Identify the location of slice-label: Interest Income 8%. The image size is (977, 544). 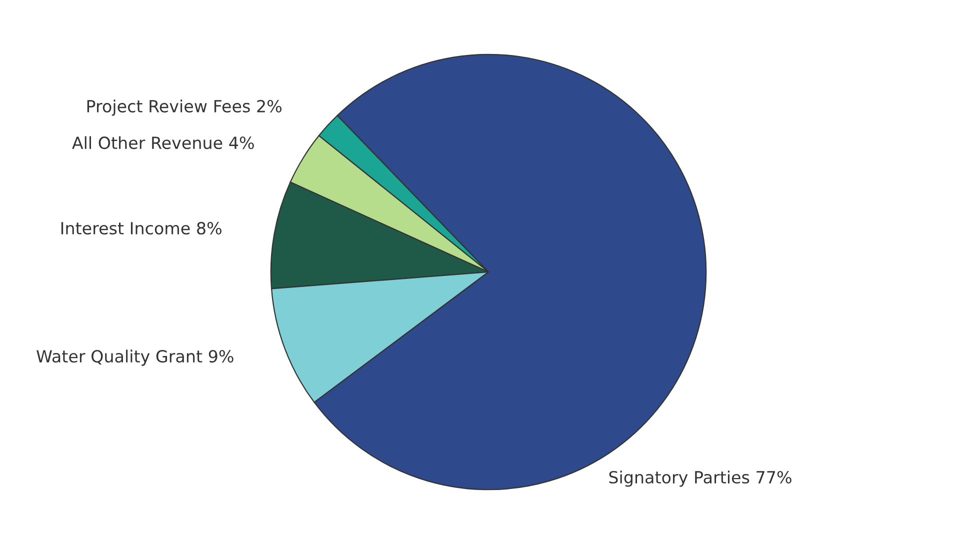
(141, 228).